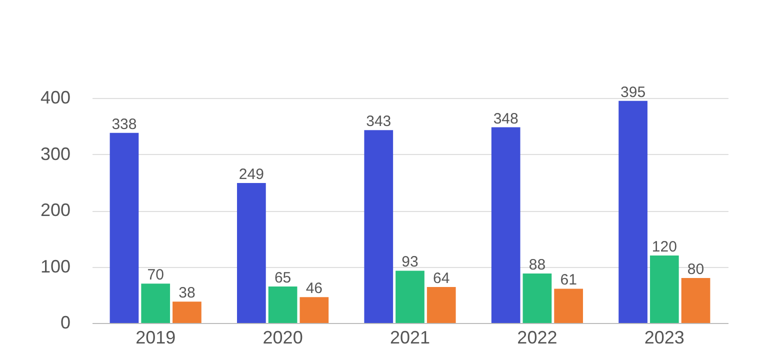 This screenshot has height=364, width=766. Describe the element at coordinates (664, 247) in the screenshot. I see `data-label: 120` at that location.